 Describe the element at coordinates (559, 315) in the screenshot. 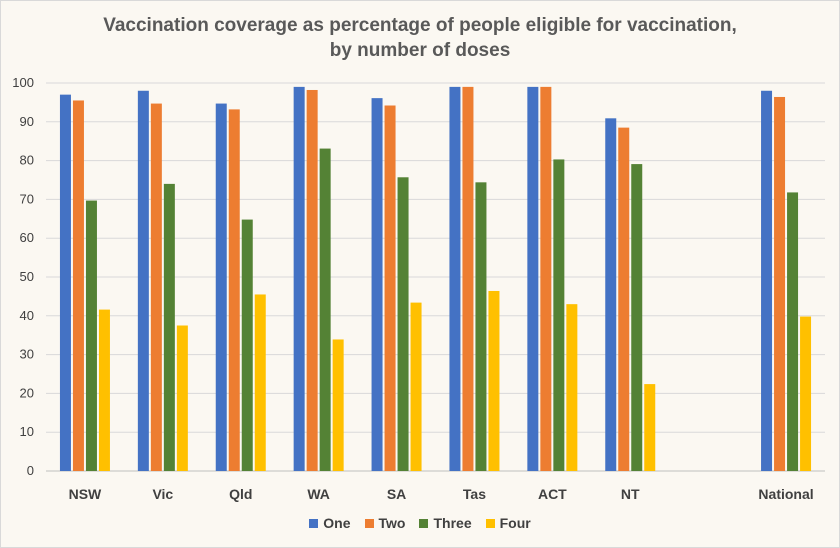

I see `bar-act-three` at that location.